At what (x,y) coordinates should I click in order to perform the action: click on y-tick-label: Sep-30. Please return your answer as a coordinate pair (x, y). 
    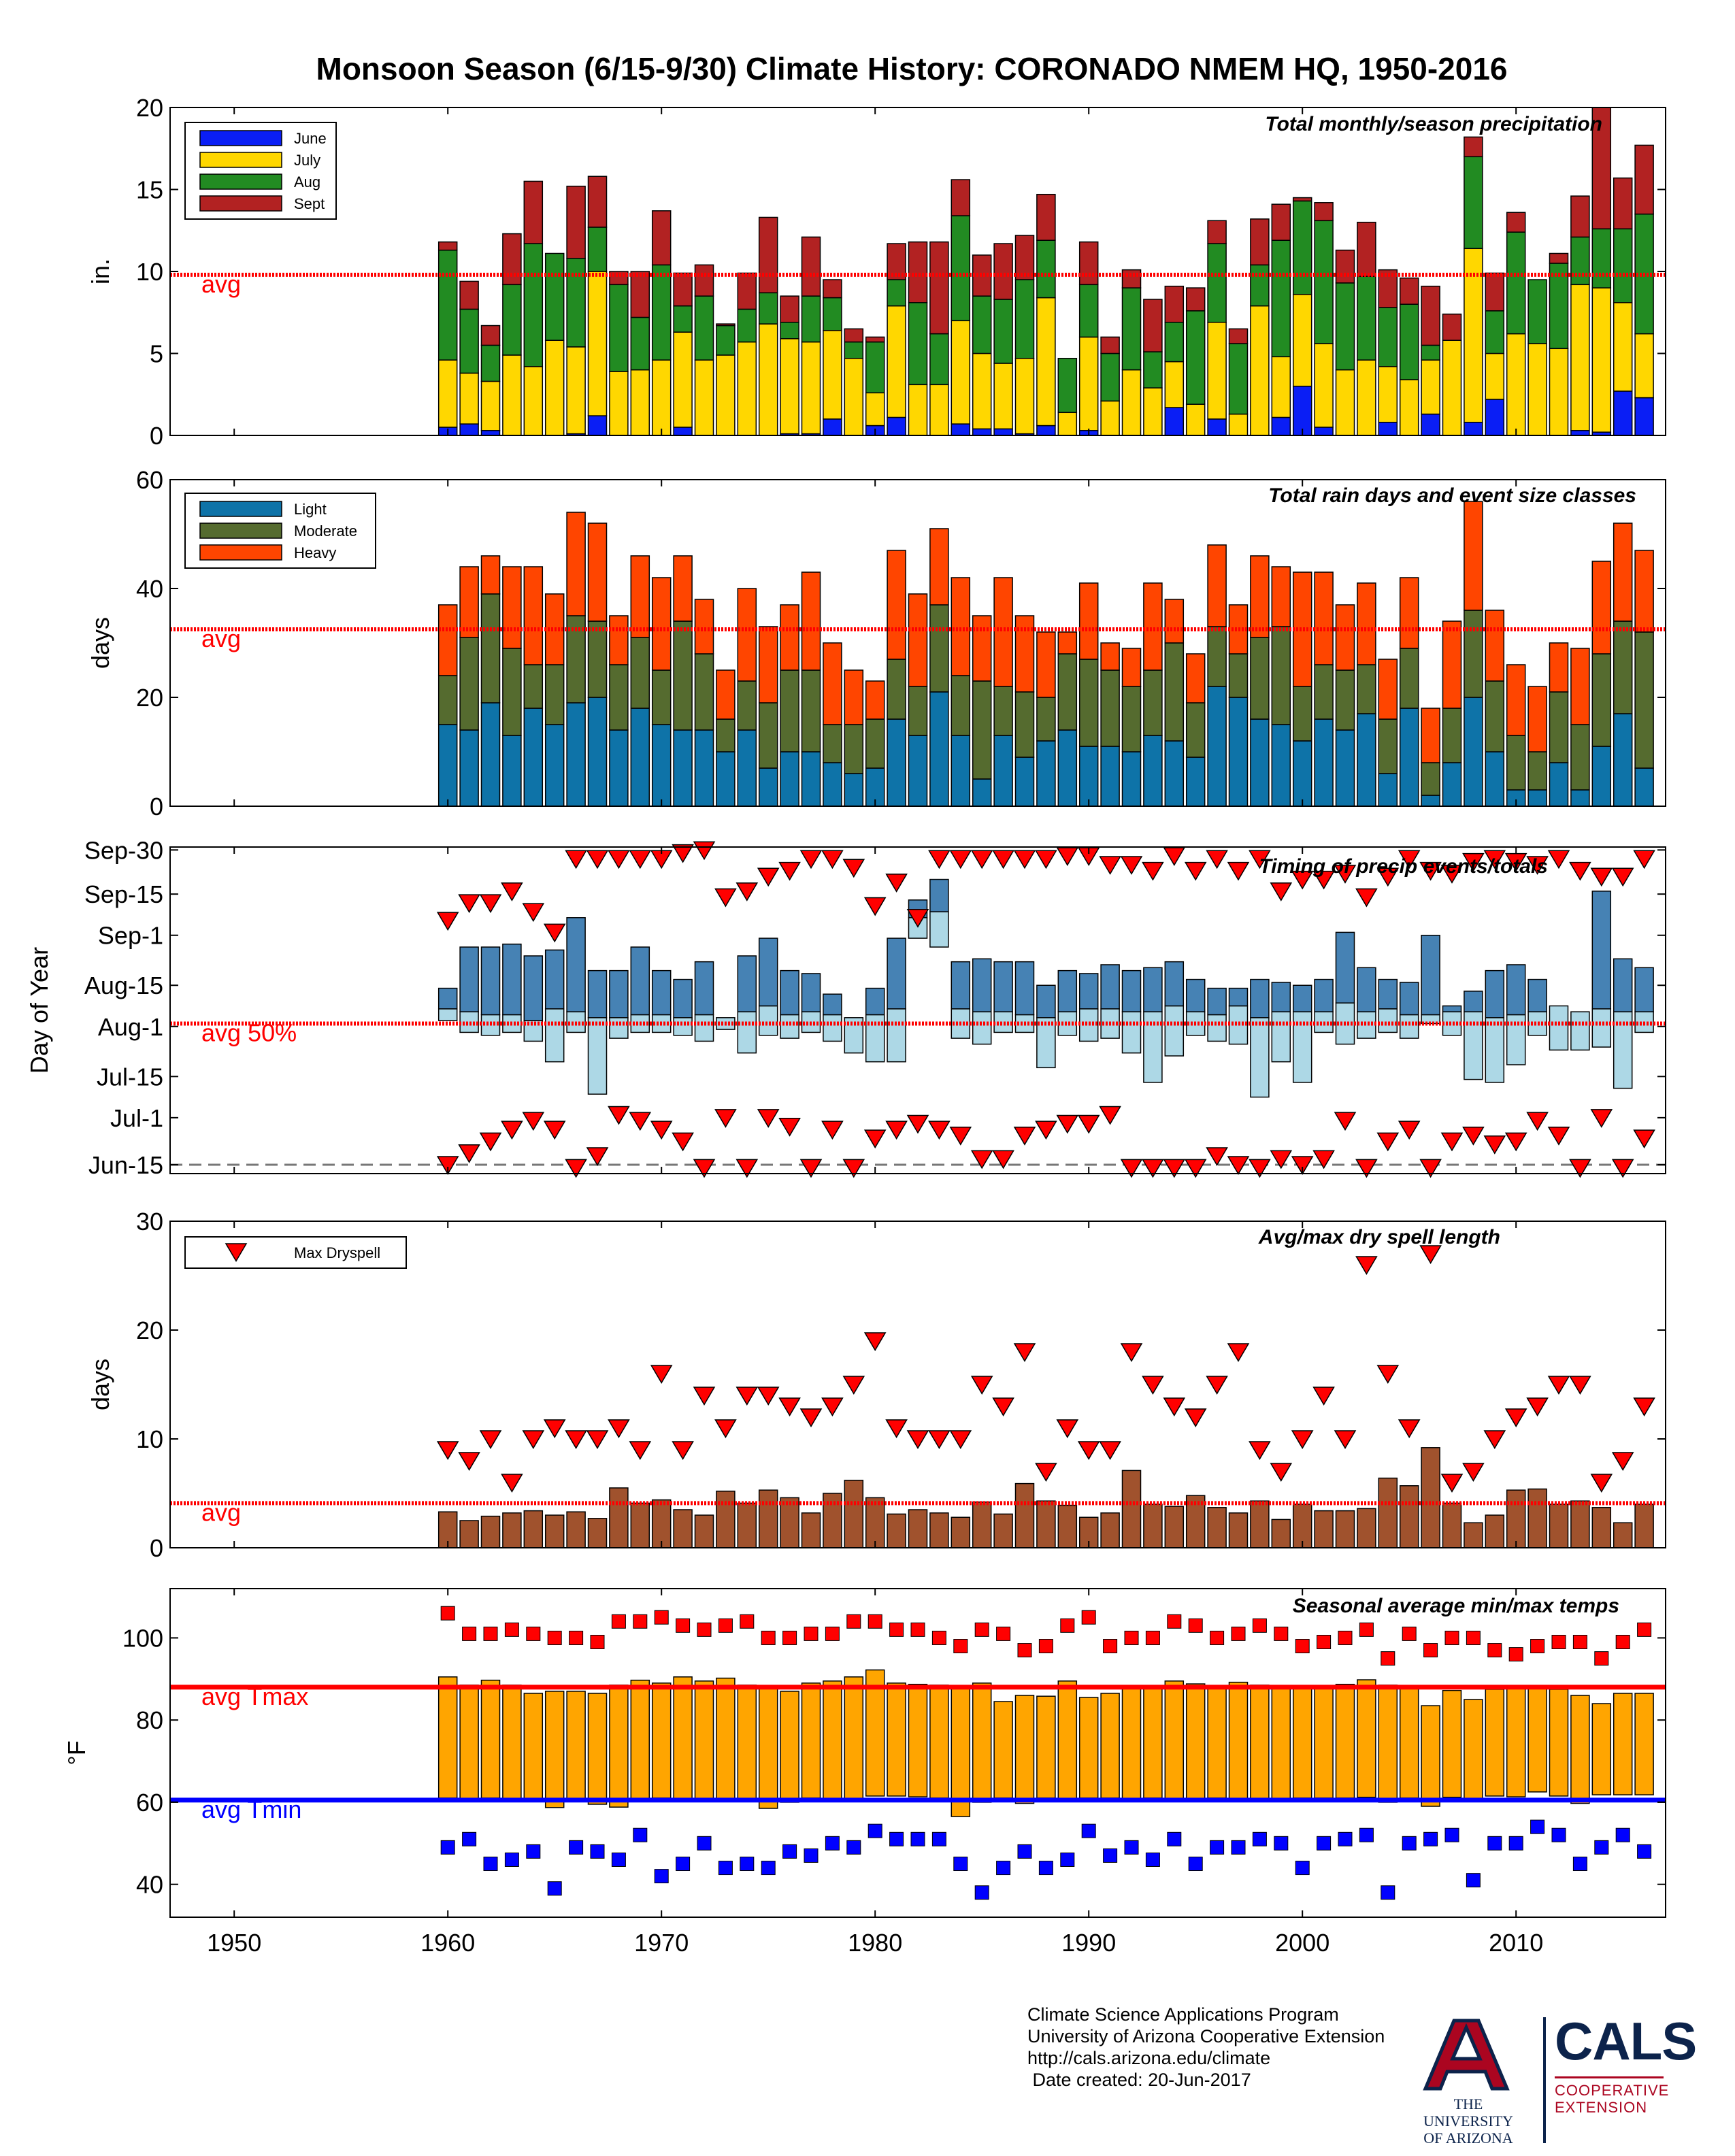
    Looking at the image, I should click on (123, 850).